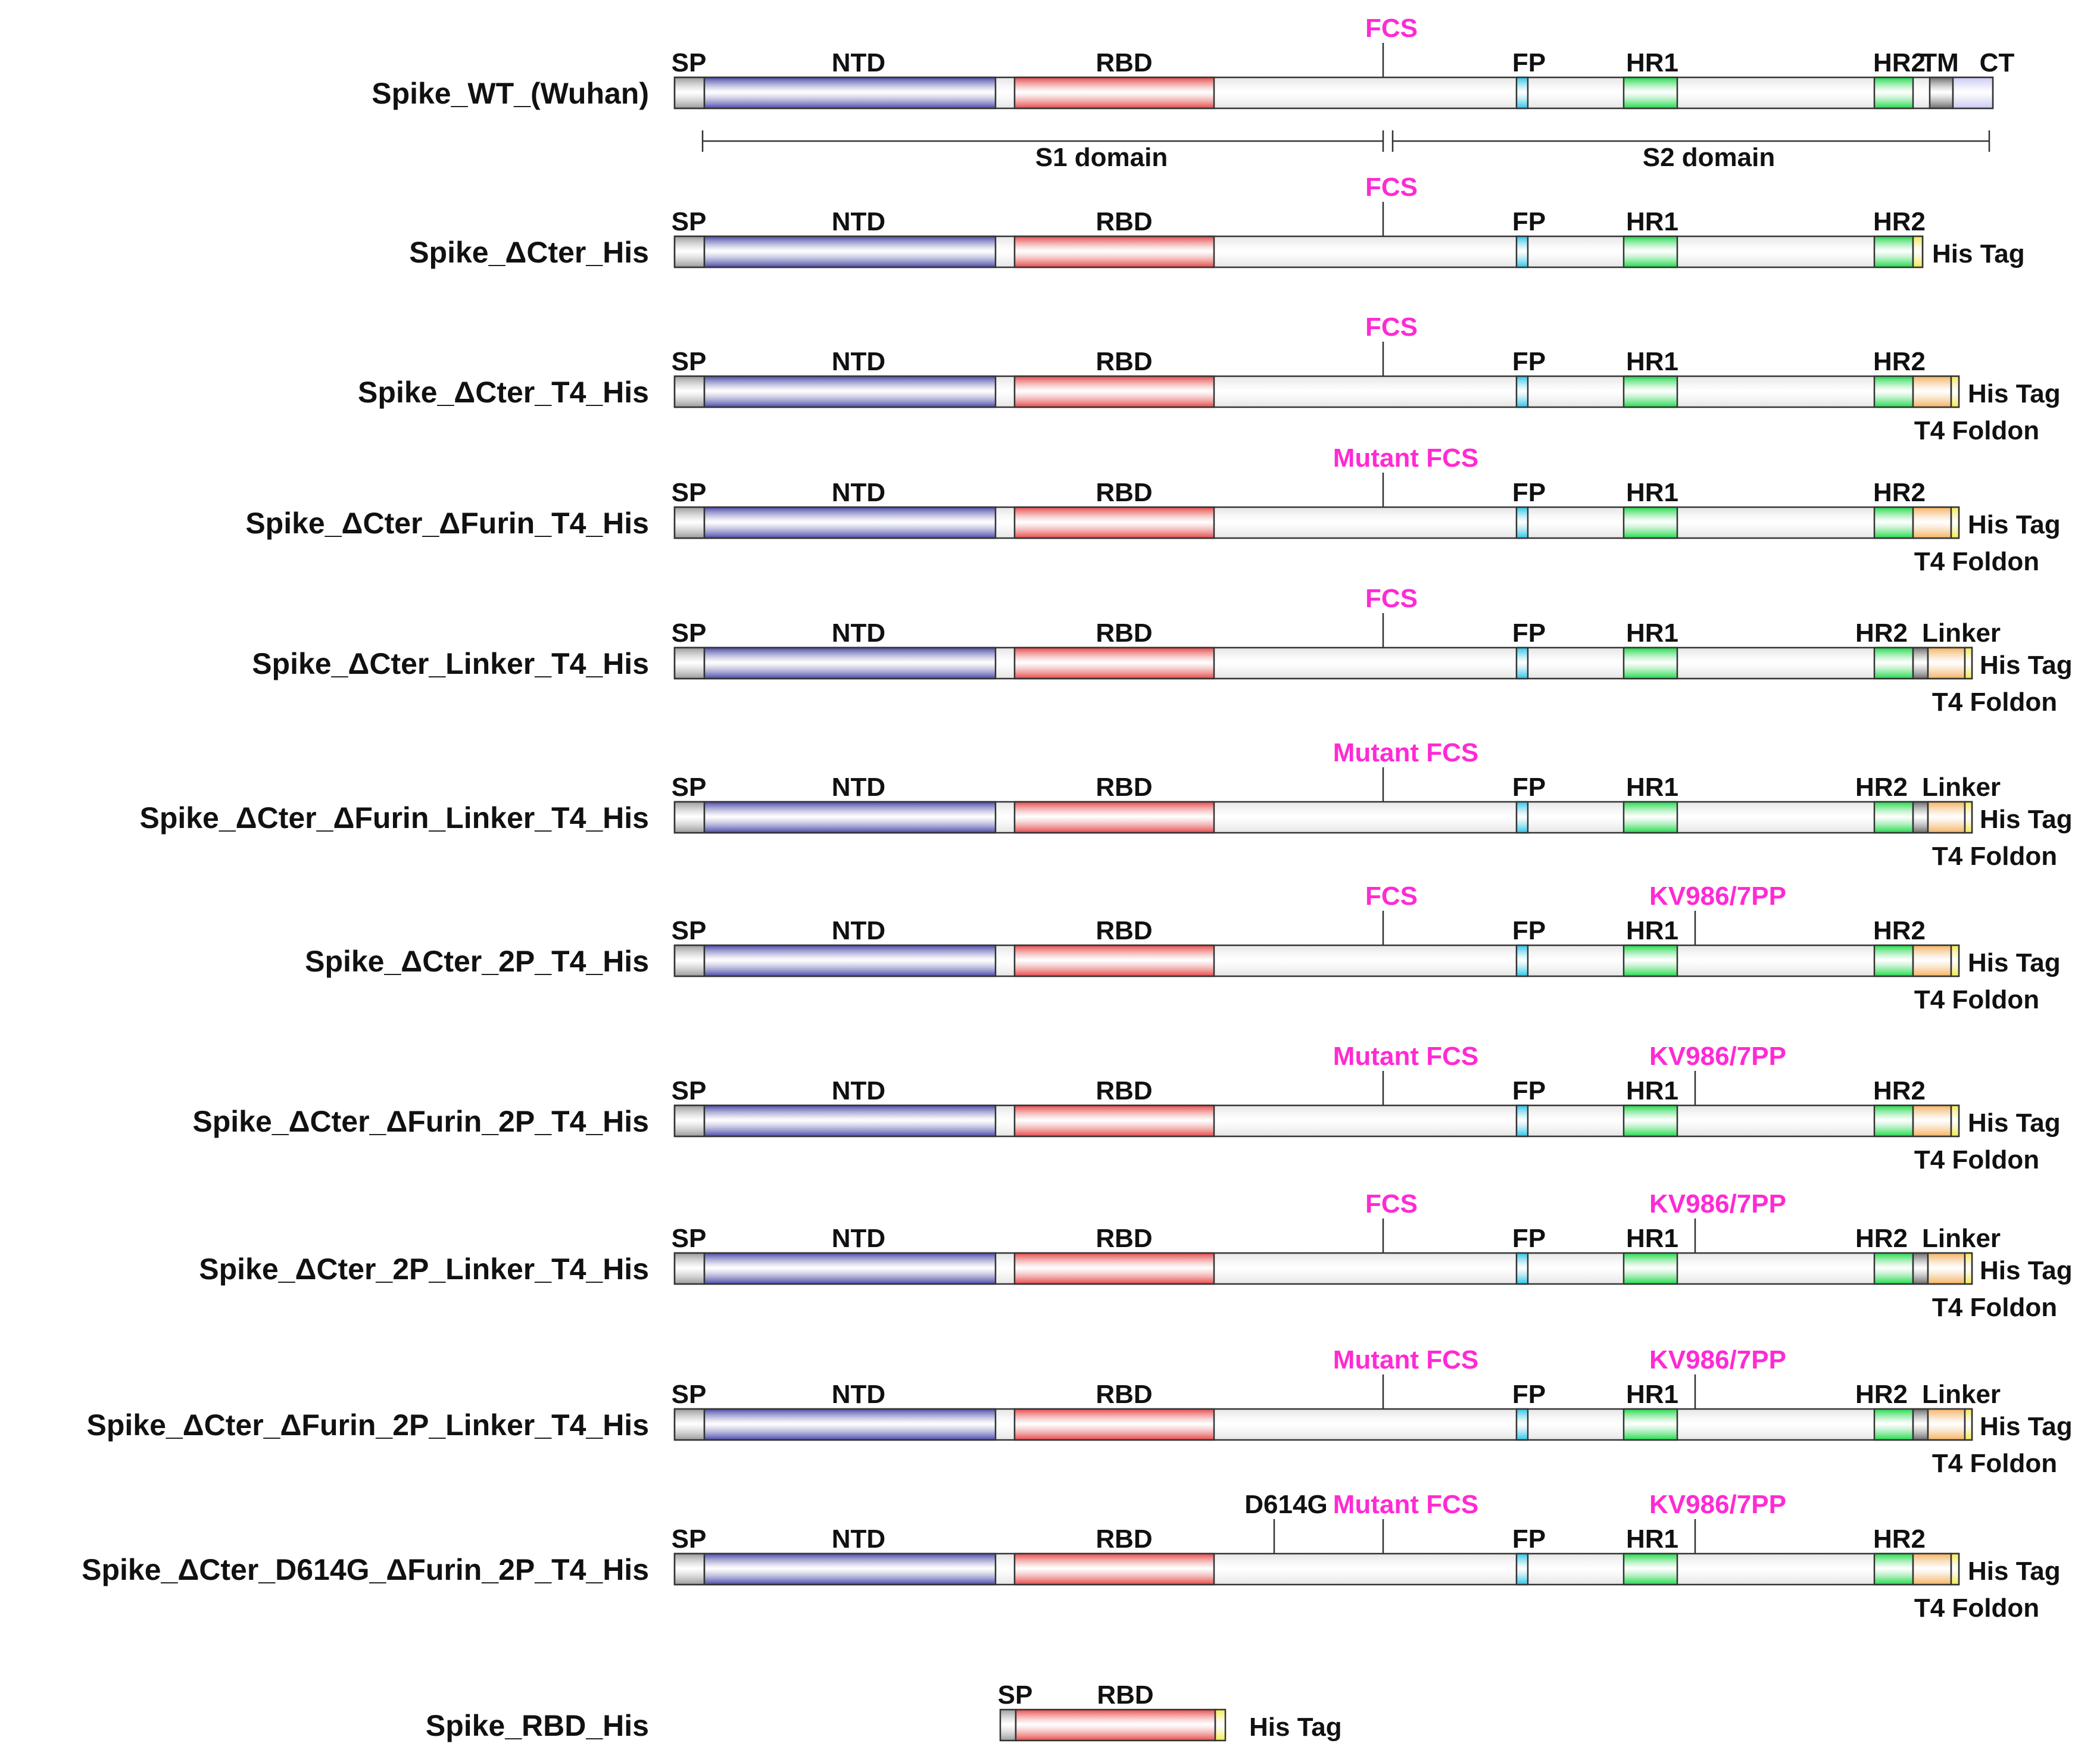 The width and height of the screenshot is (2100, 1759). What do you see at coordinates (365, 1570) in the screenshot?
I see `construct-name: Spike_ΔCter_D614G_ΔFurin_2P_T4_His` at bounding box center [365, 1570].